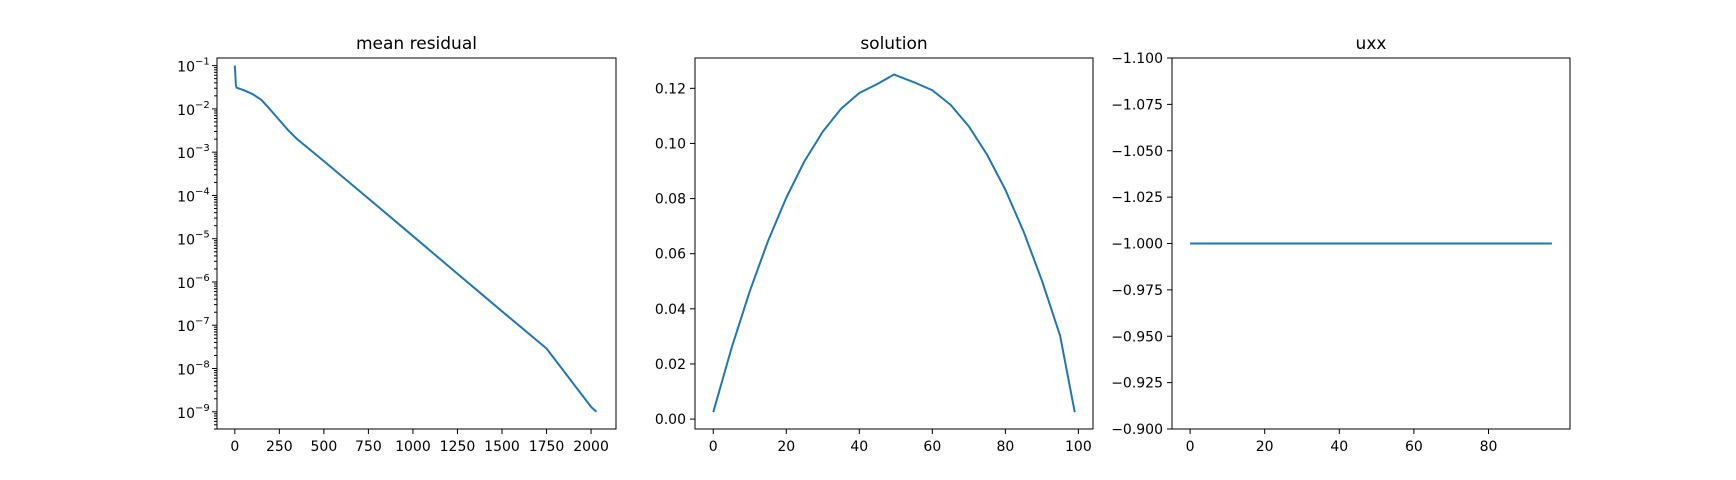  What do you see at coordinates (1137, 291) in the screenshot?
I see `y-tick-label: −0.975` at bounding box center [1137, 291].